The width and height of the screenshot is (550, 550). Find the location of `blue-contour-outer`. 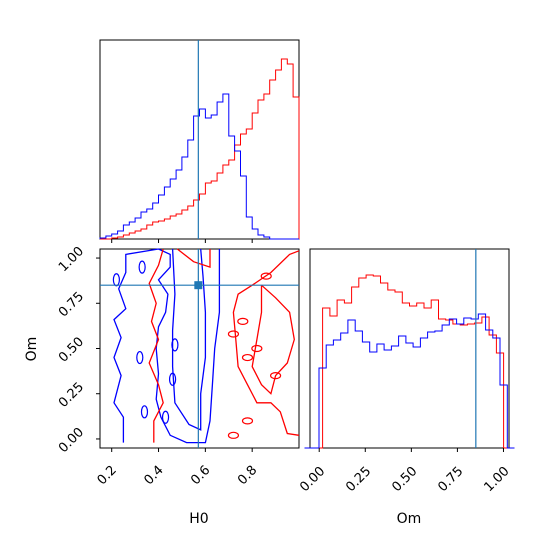

blue-contour-outer is located at coordinates (167, 346).